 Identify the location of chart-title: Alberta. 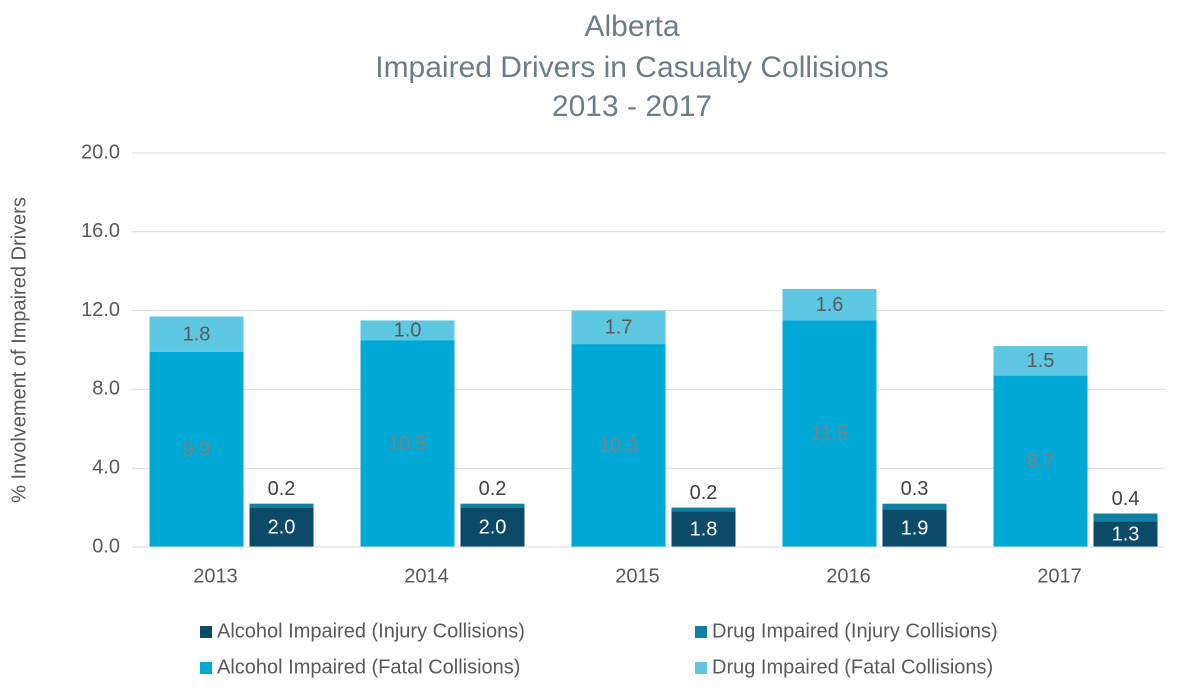
(631, 26).